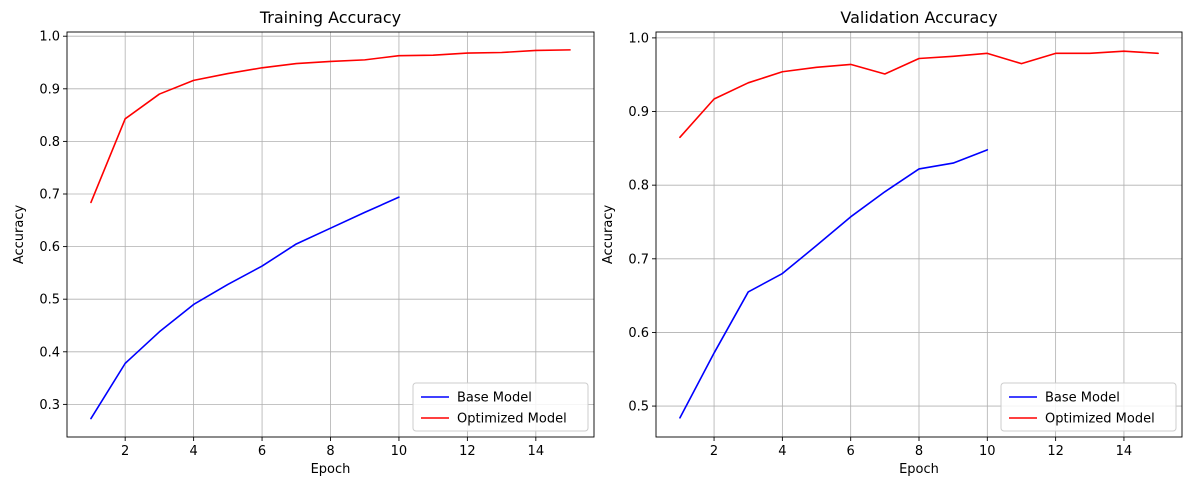 The height and width of the screenshot is (490, 1189). I want to click on training-y-axis-label: Accuracy, so click(19, 235).